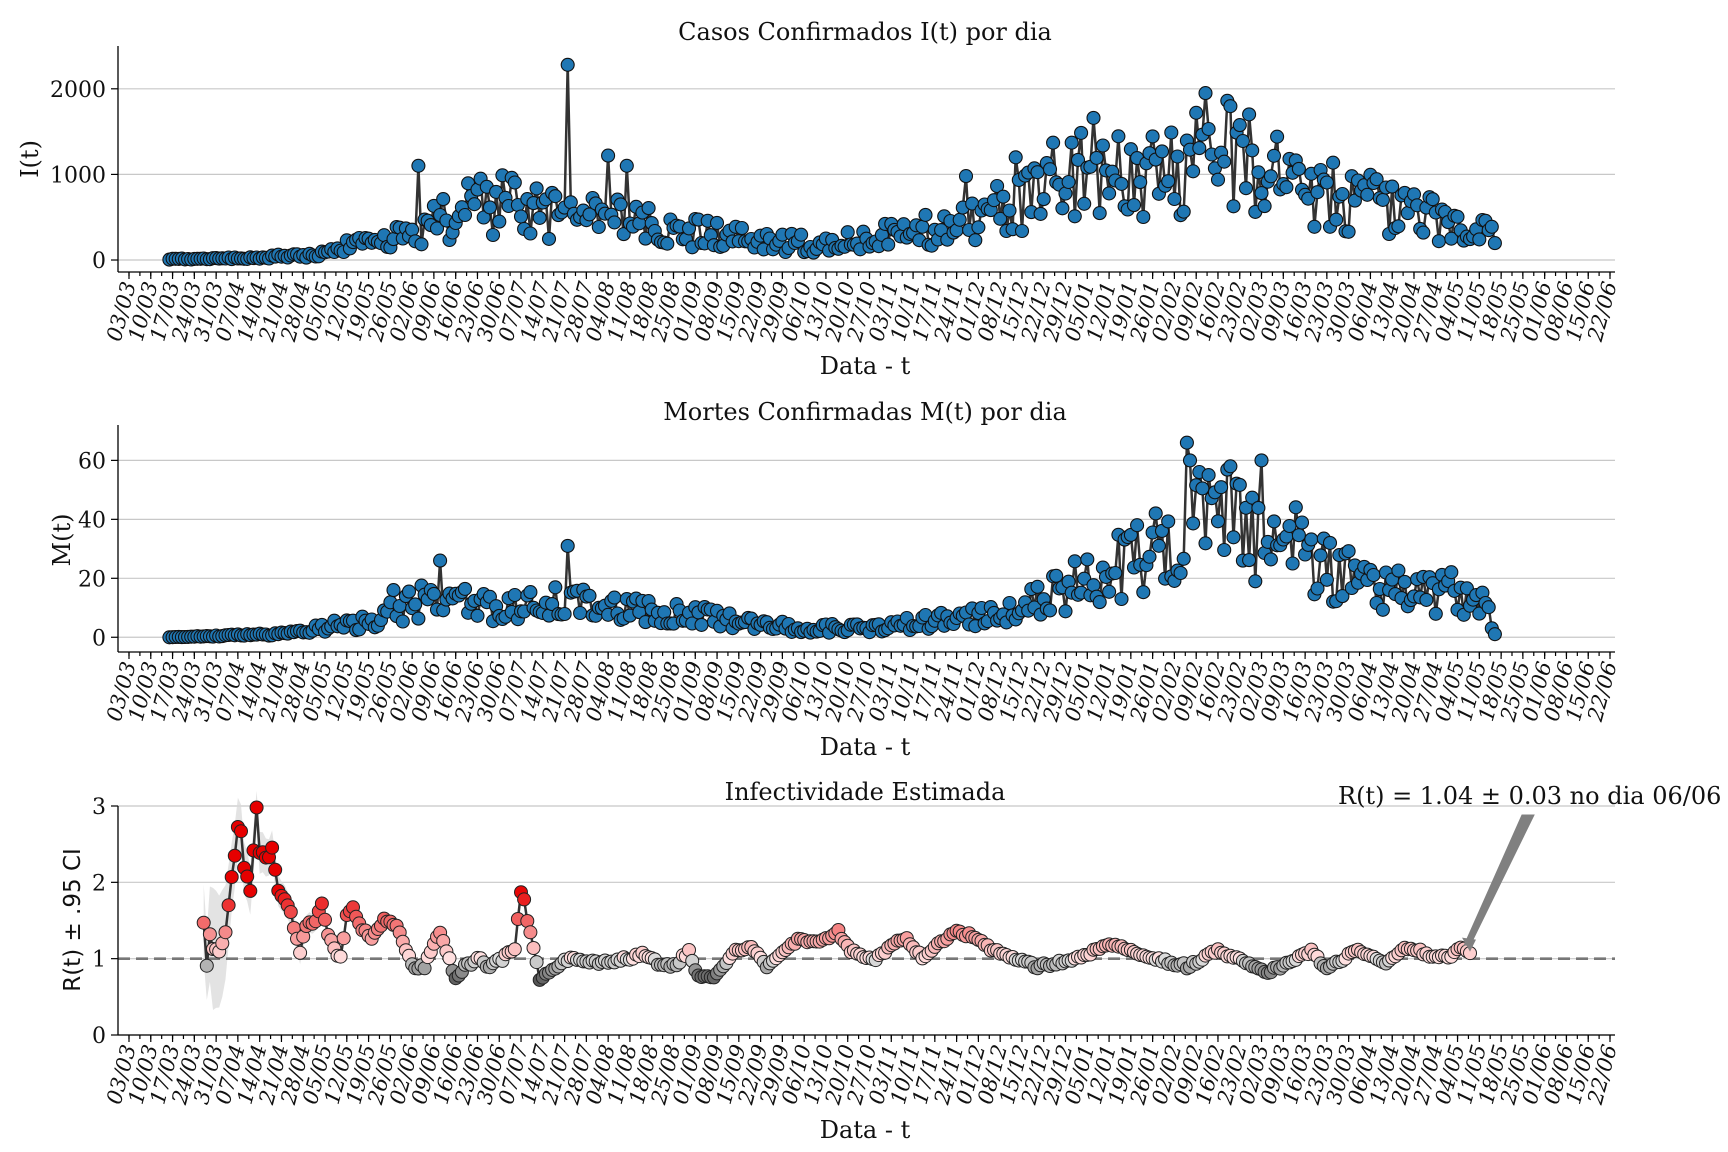 This screenshot has width=1728, height=1152. I want to click on series-rt, so click(836, 893).